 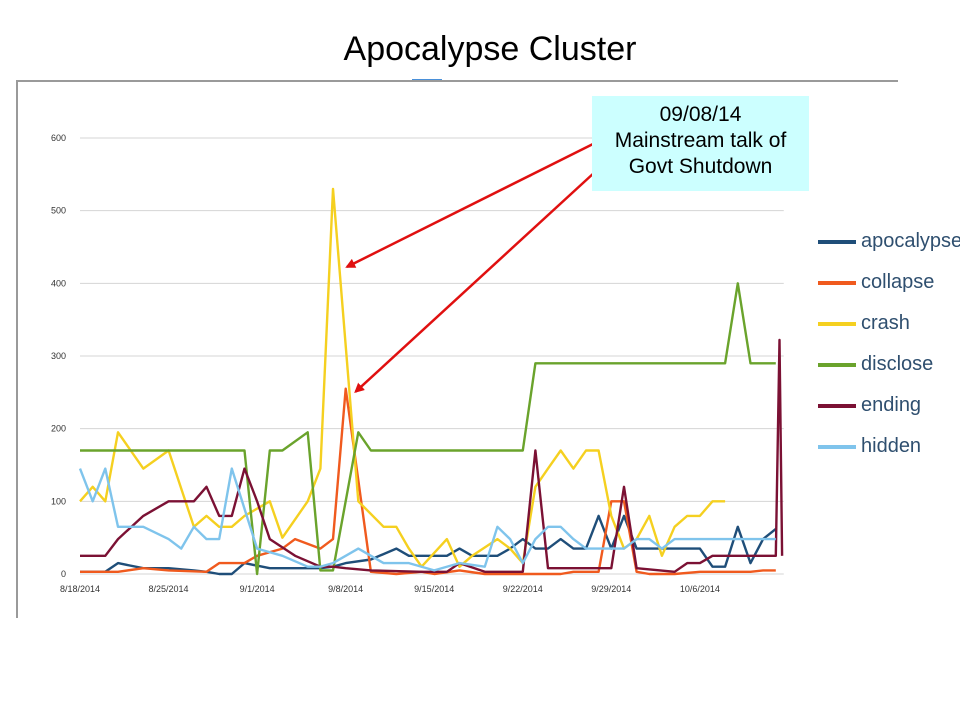 I want to click on legend-item-disclose: disclose, so click(x=888, y=371).